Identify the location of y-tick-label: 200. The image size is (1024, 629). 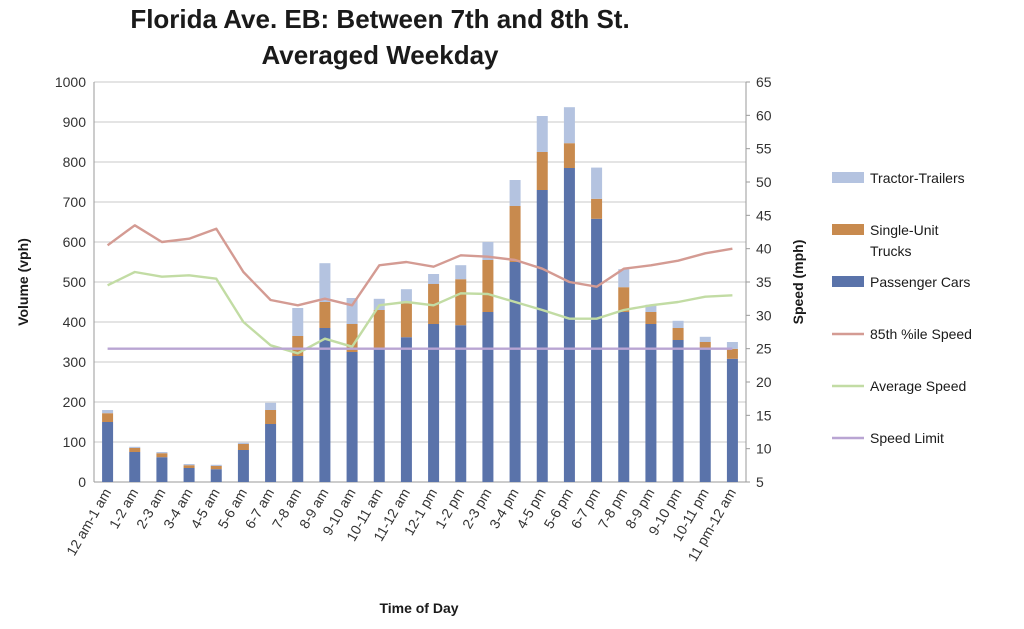
(75, 402).